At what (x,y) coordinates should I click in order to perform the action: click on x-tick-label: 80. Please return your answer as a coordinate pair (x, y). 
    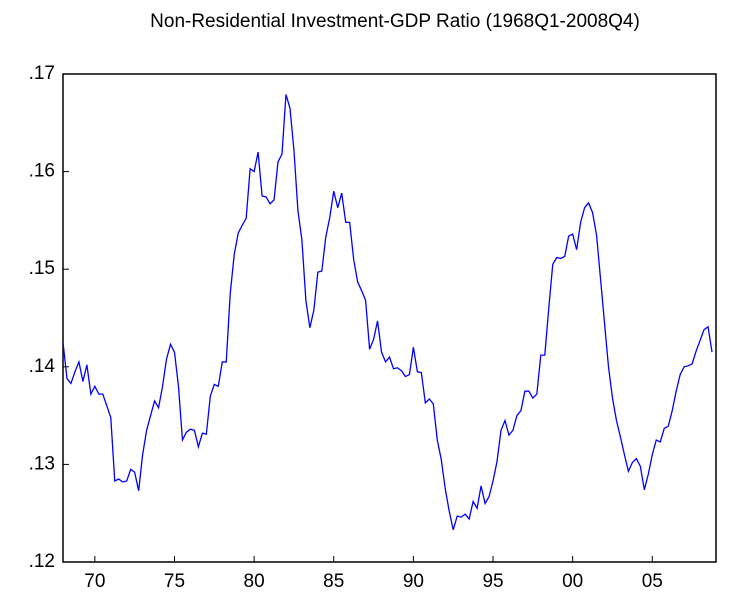
    Looking at the image, I should click on (254, 581).